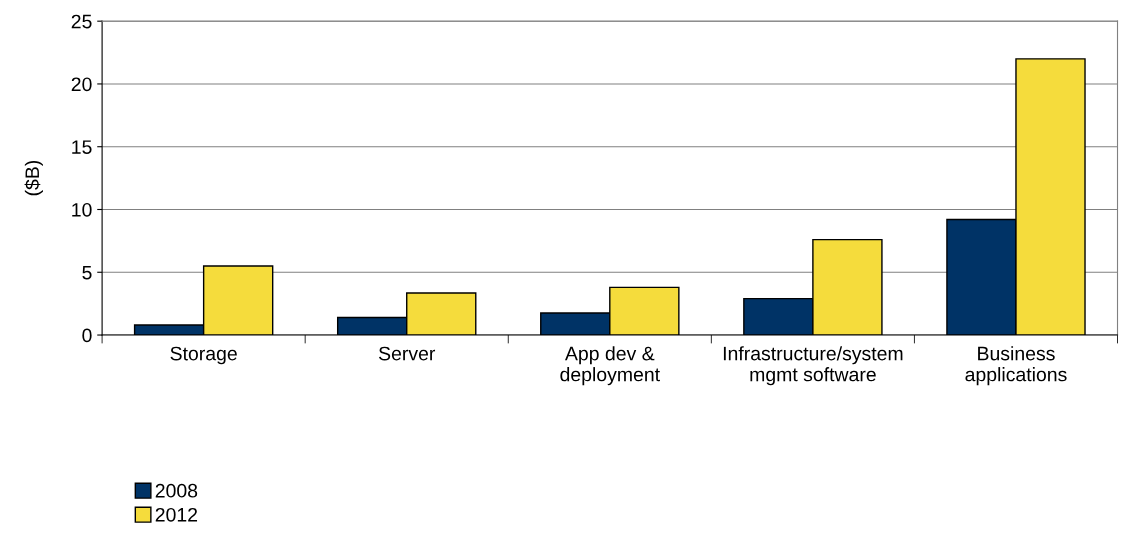 This screenshot has width=1122, height=543. What do you see at coordinates (407, 353) in the screenshot?
I see `x-tick-label: Server` at bounding box center [407, 353].